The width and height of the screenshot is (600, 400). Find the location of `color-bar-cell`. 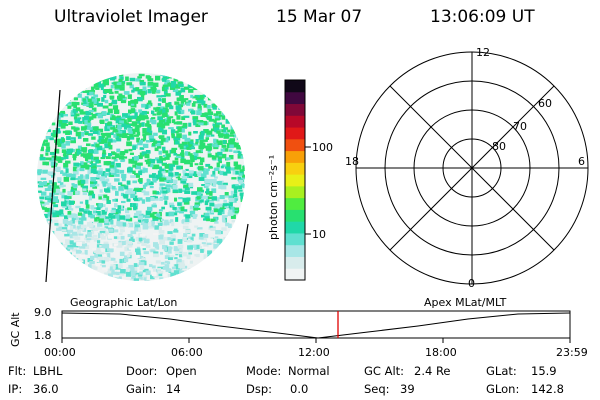

color-bar-cell is located at coordinates (295, 145).